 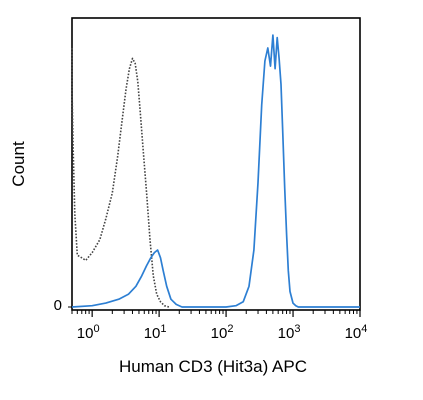 What do you see at coordinates (213, 366) in the screenshot?
I see `x-axis-label: Human CD3 (Hit3a) APC` at bounding box center [213, 366].